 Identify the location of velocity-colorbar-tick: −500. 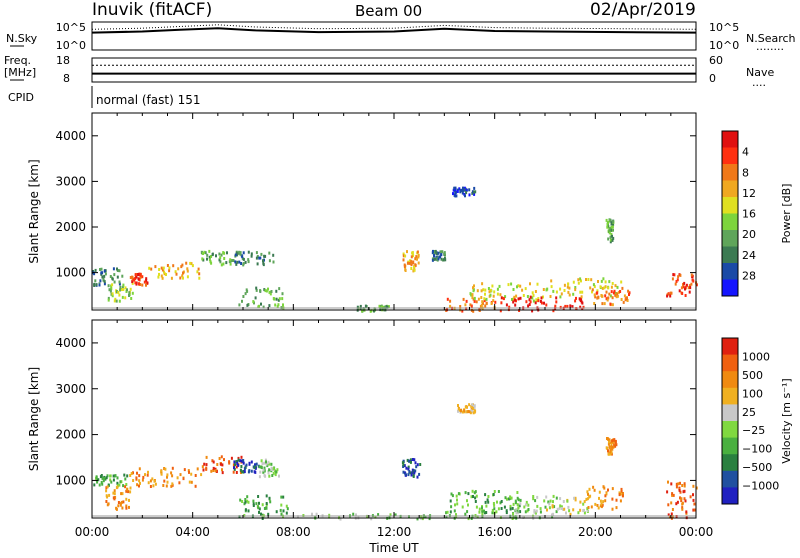
(757, 467).